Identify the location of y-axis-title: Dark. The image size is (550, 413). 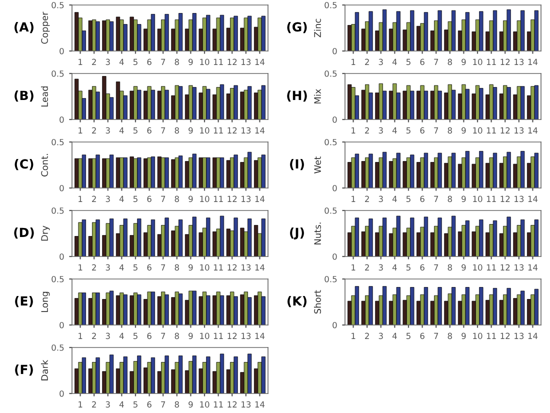
(44, 370).